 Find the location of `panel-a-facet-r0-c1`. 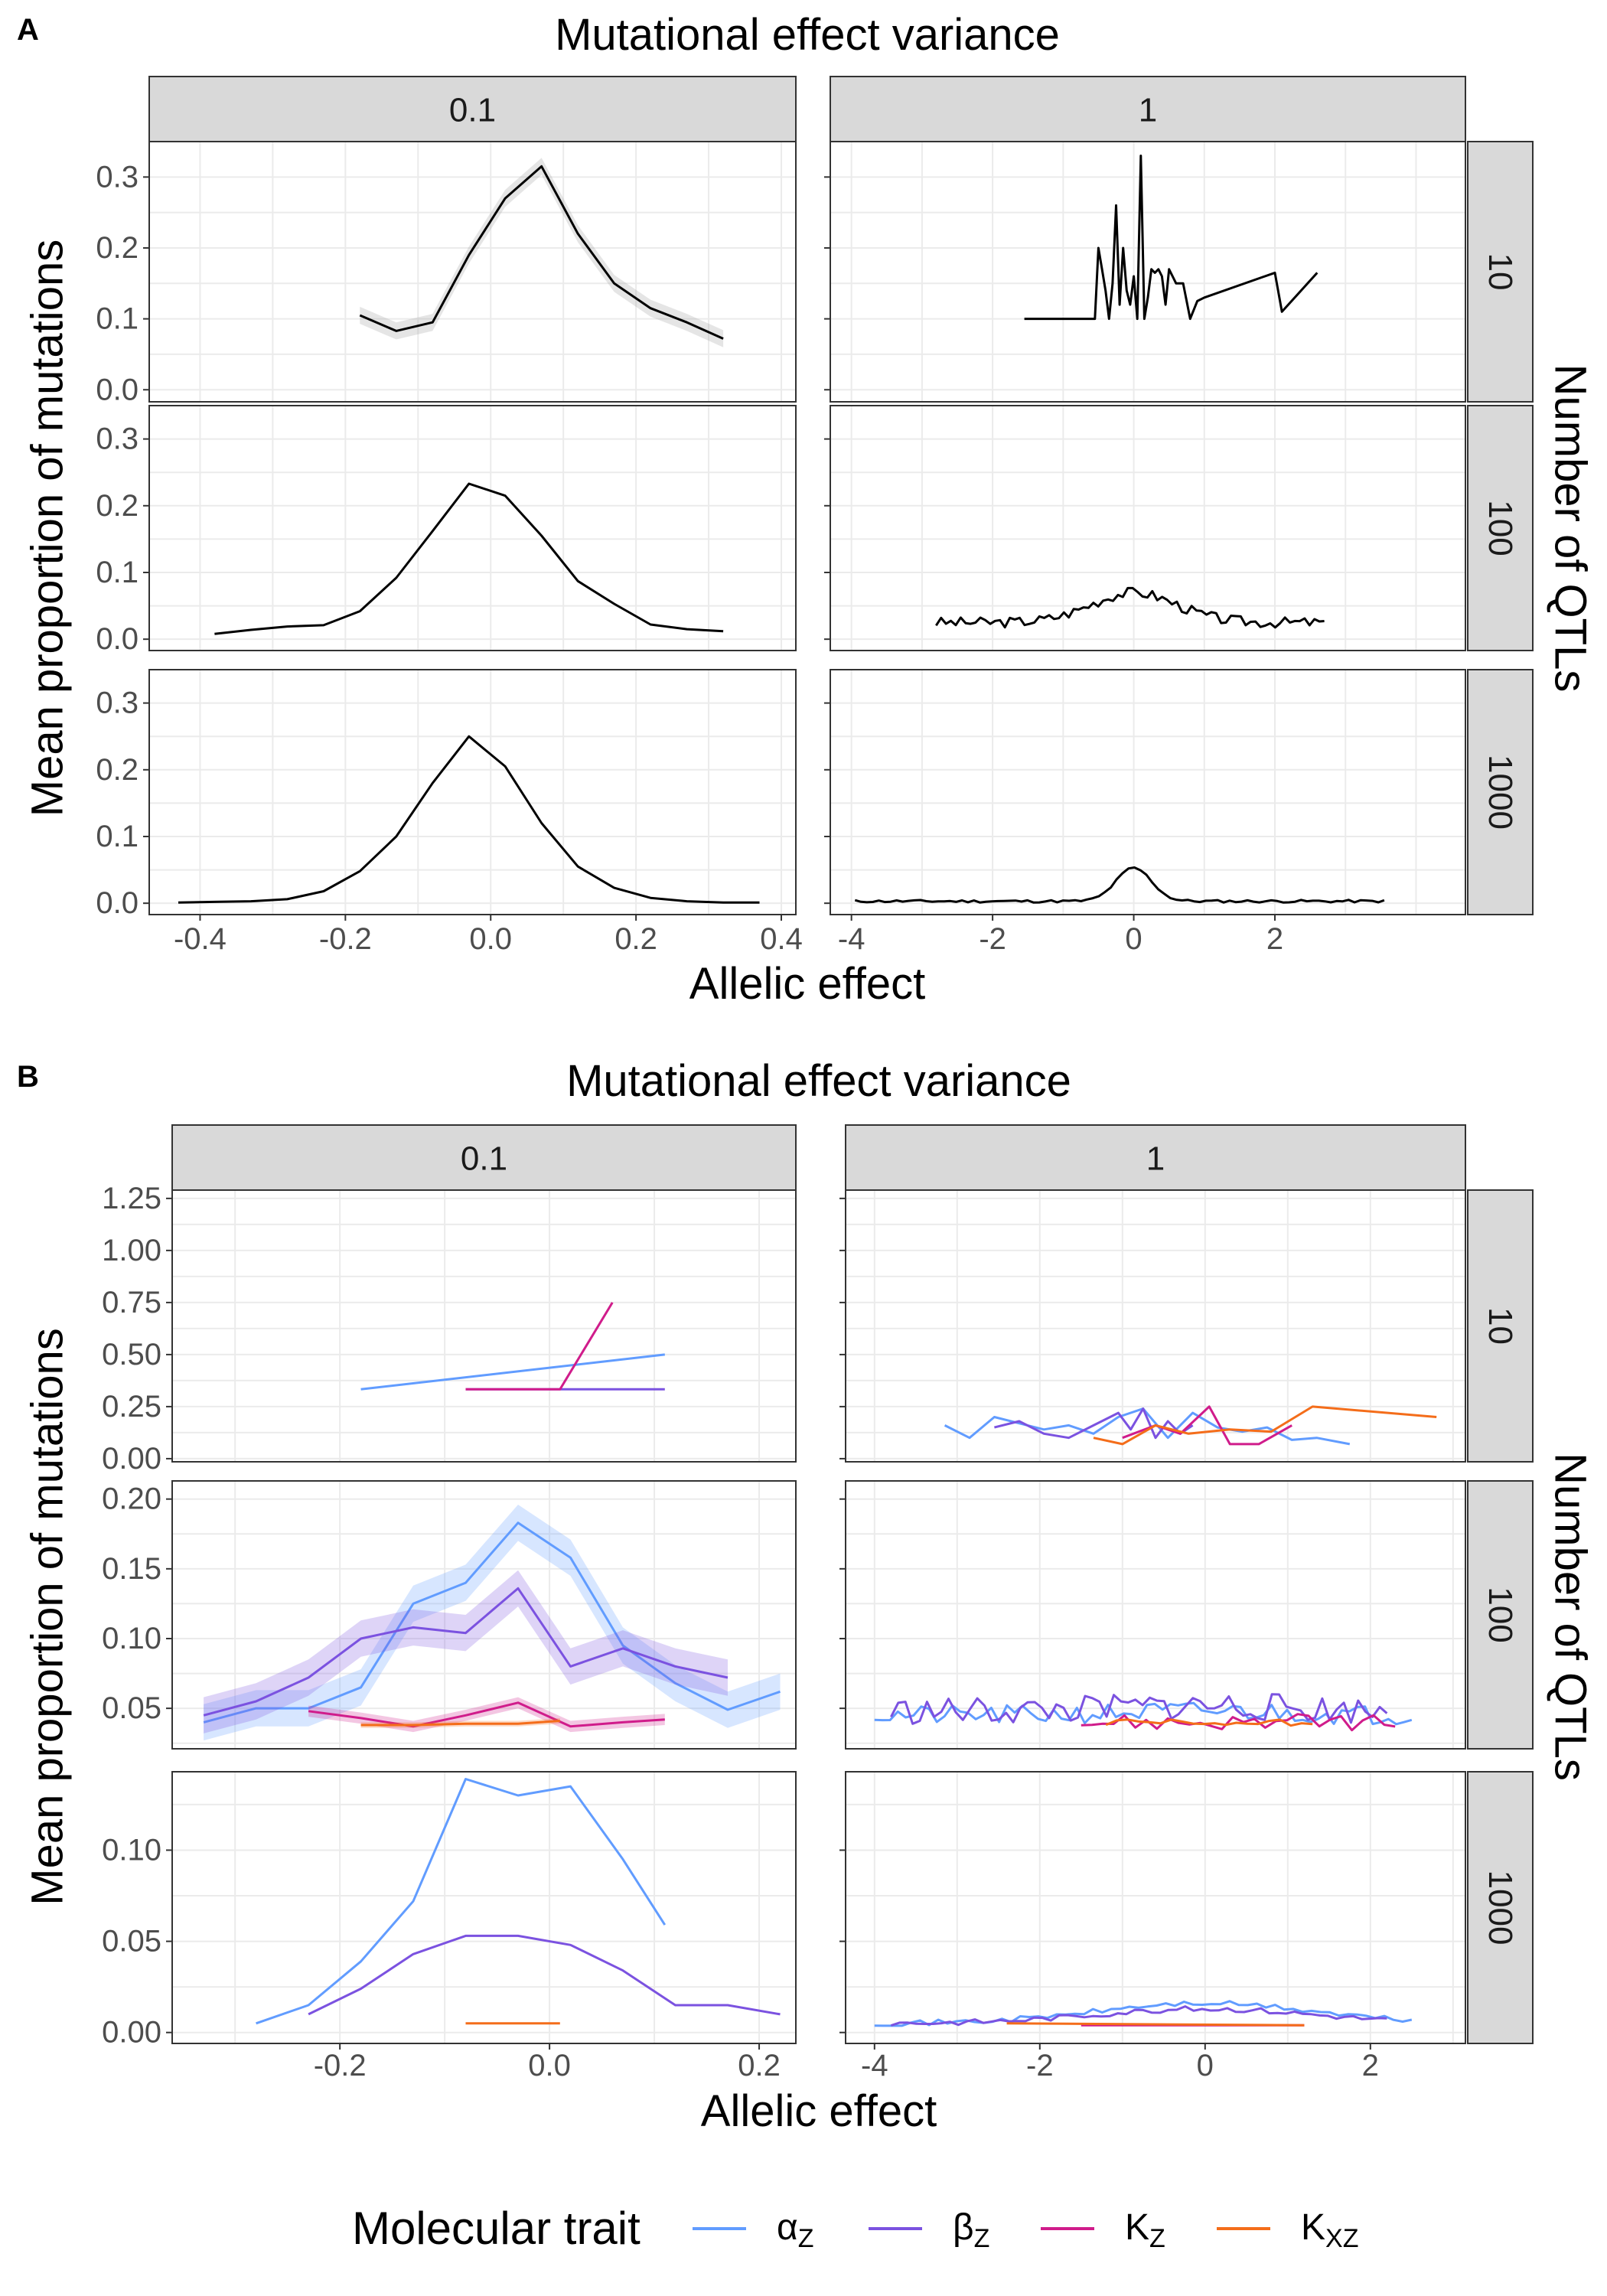

panel-a-facet-r0-c1 is located at coordinates (1145, 272).